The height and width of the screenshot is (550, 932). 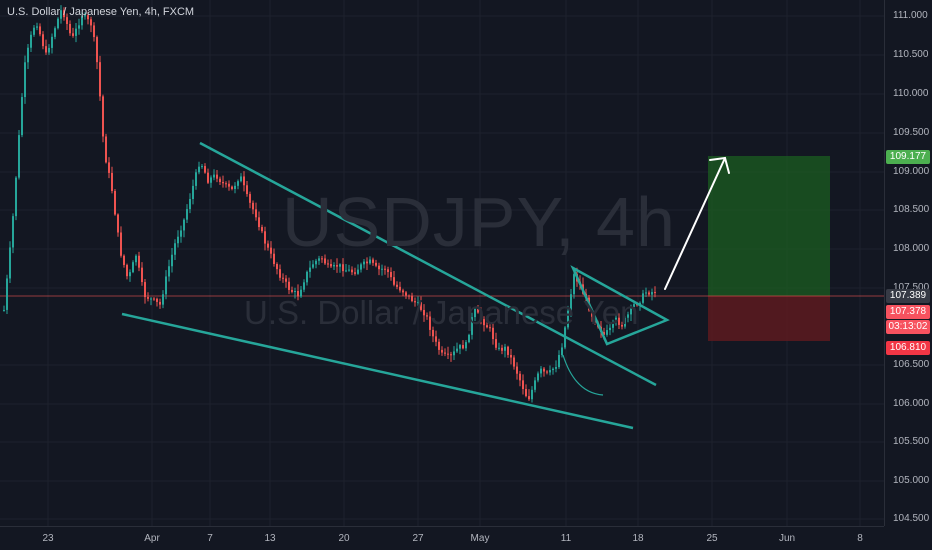 What do you see at coordinates (911, 287) in the screenshot?
I see `price-tick: 107.500` at bounding box center [911, 287].